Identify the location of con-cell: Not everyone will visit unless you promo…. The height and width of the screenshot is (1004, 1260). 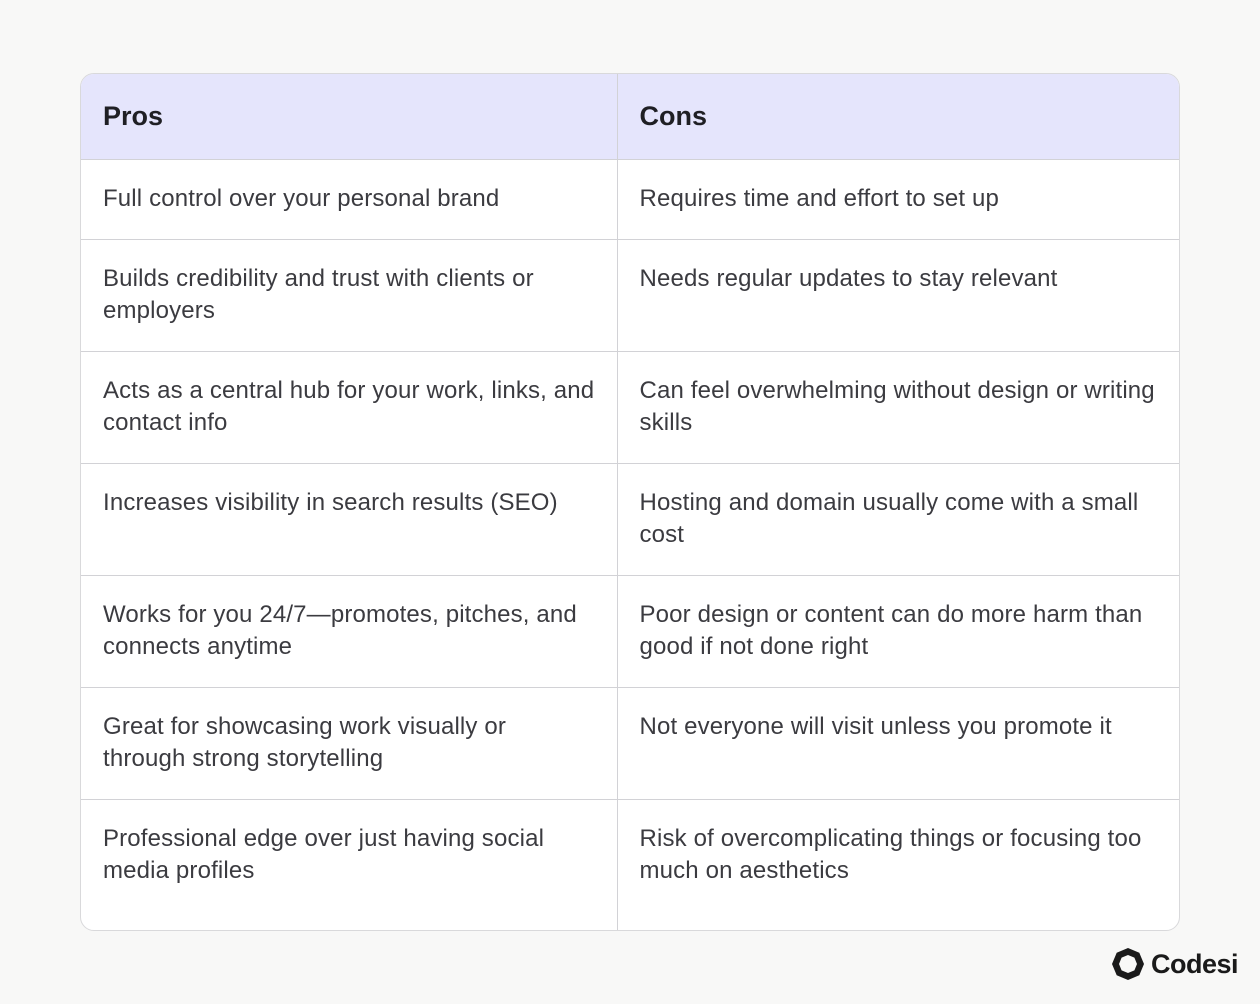
(897, 742).